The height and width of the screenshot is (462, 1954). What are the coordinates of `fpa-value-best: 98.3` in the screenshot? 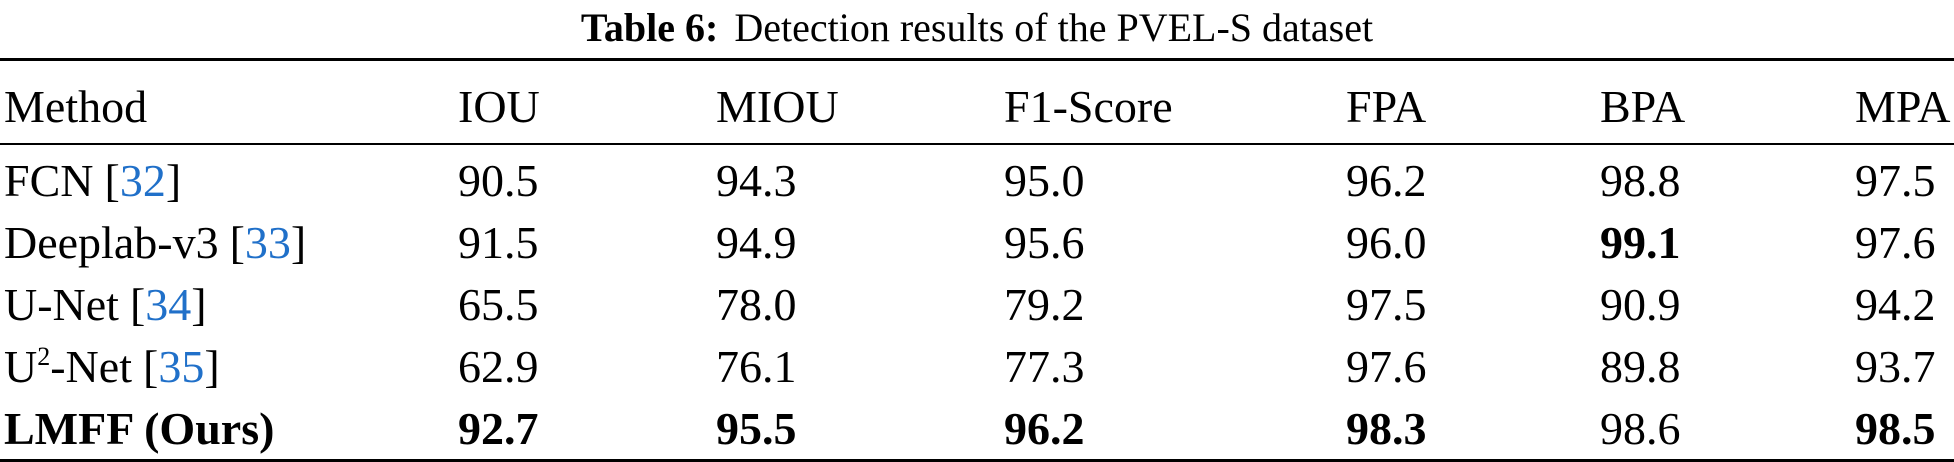 It's located at (1386, 428).